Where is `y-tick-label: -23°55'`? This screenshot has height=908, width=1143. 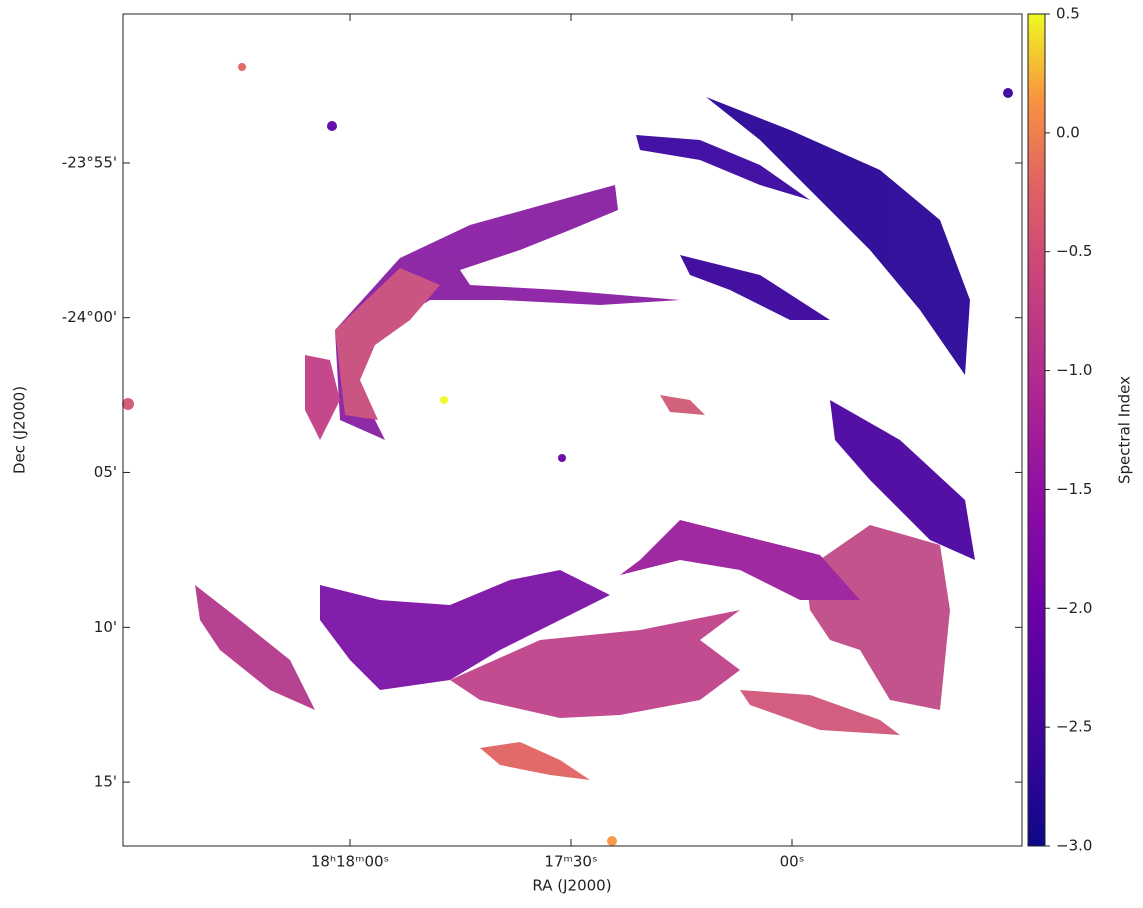 y-tick-label: -23°55' is located at coordinates (89, 162).